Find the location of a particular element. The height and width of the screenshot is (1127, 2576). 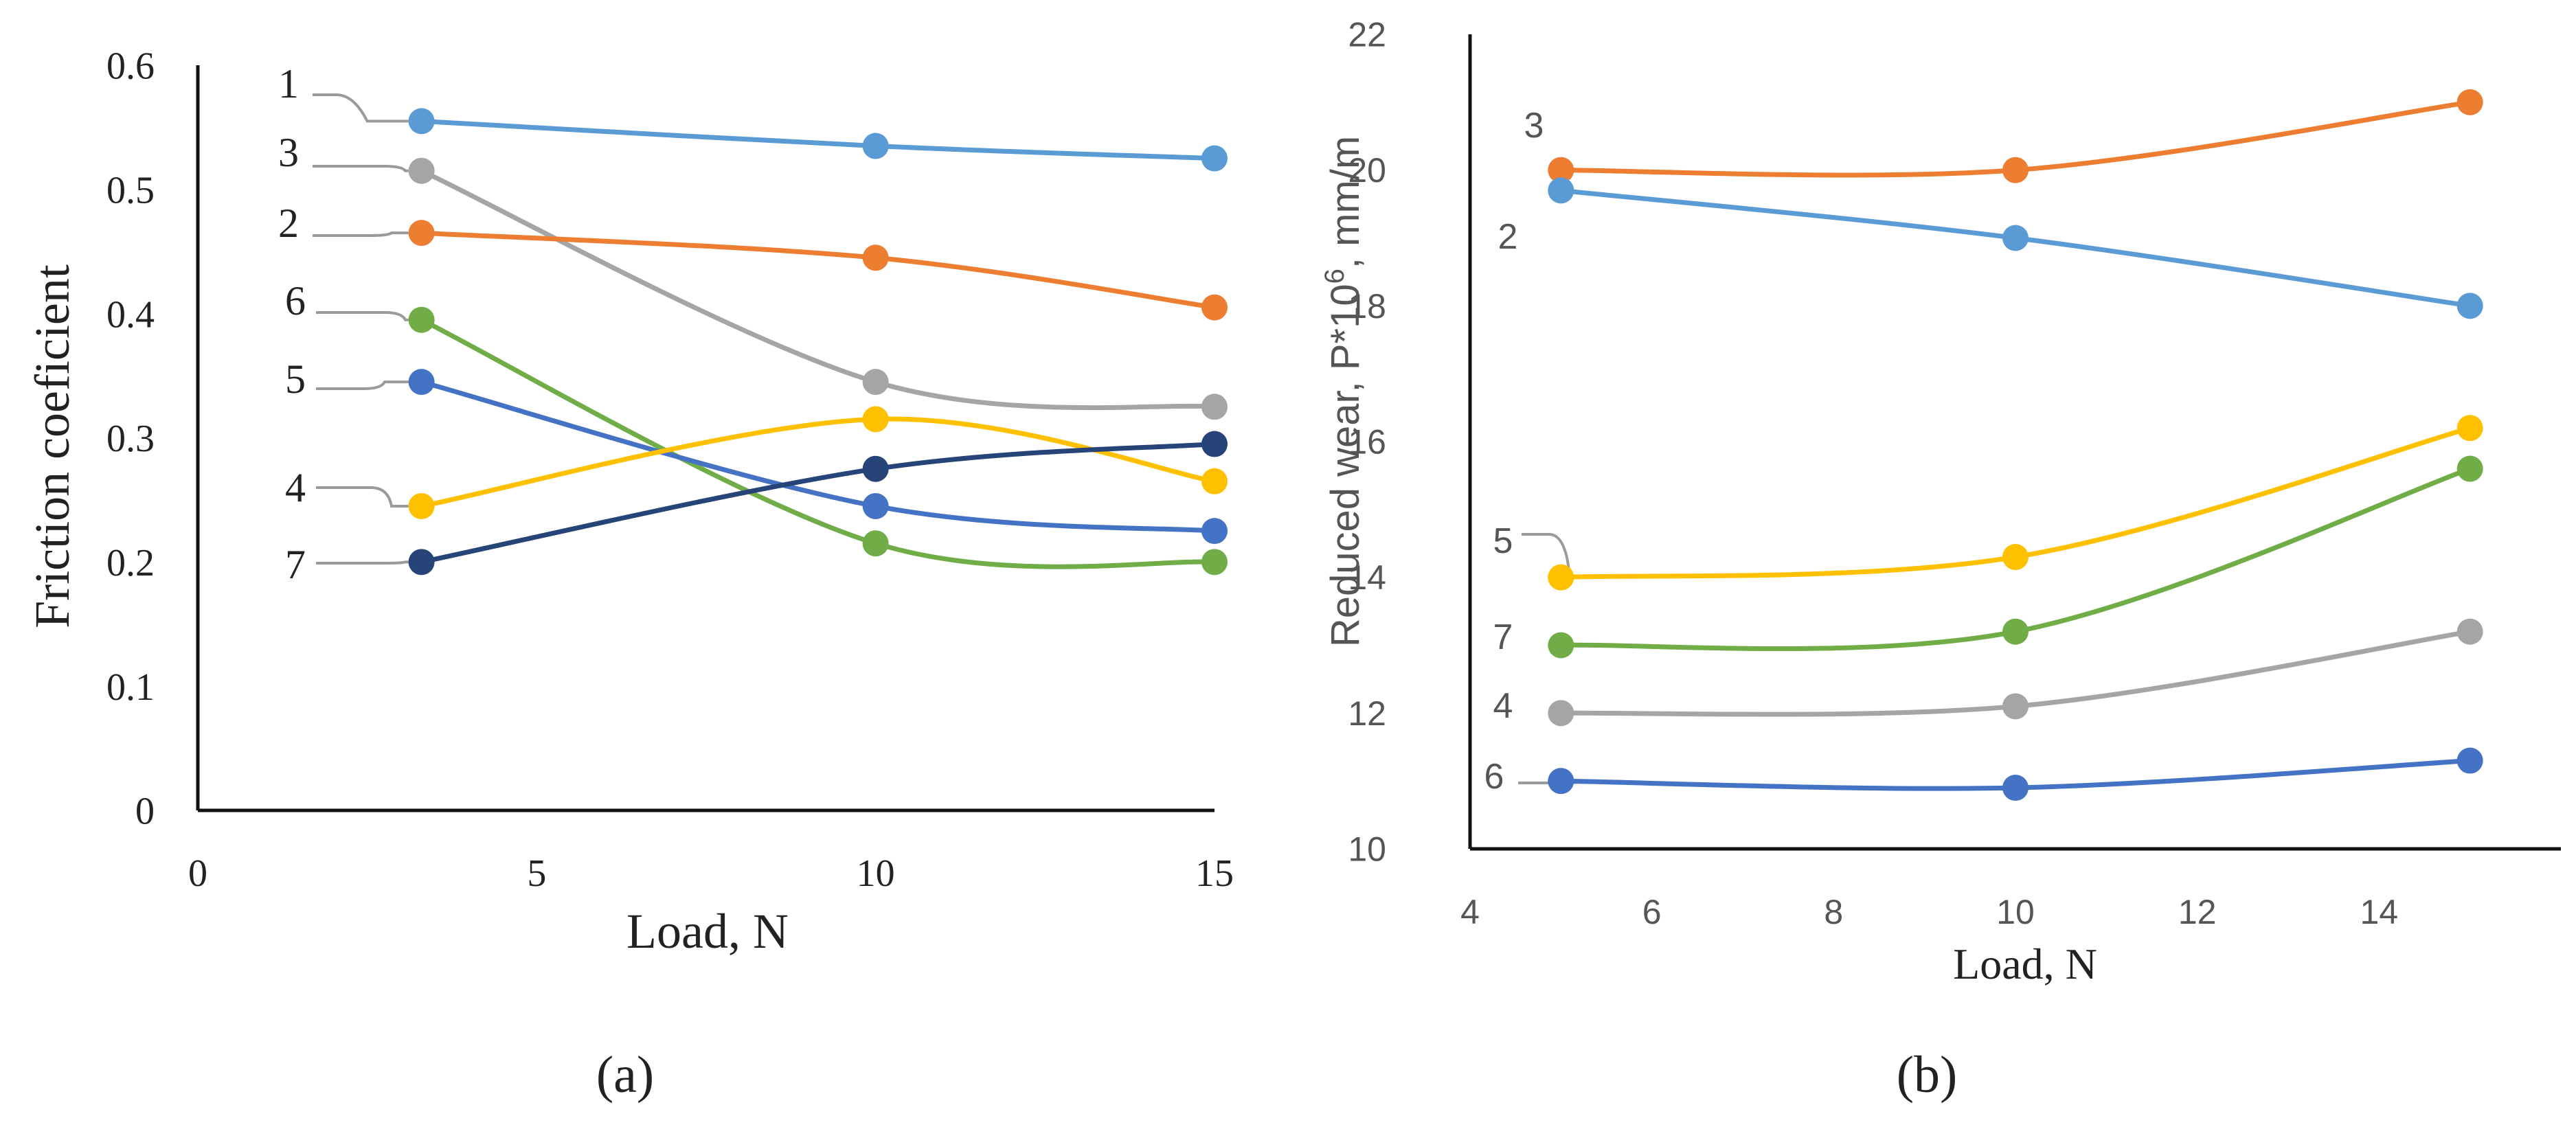

chart-b-x-tick-label: 14 is located at coordinates (2379, 912).